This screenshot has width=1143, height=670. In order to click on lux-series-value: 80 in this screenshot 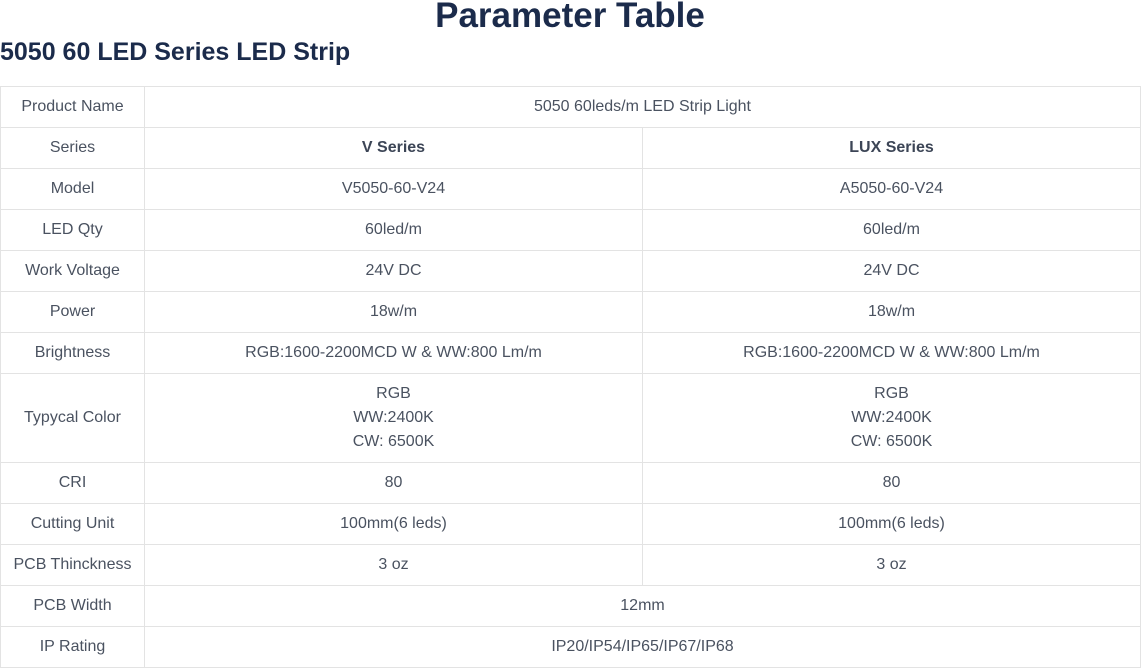, I will do `click(891, 483)`.